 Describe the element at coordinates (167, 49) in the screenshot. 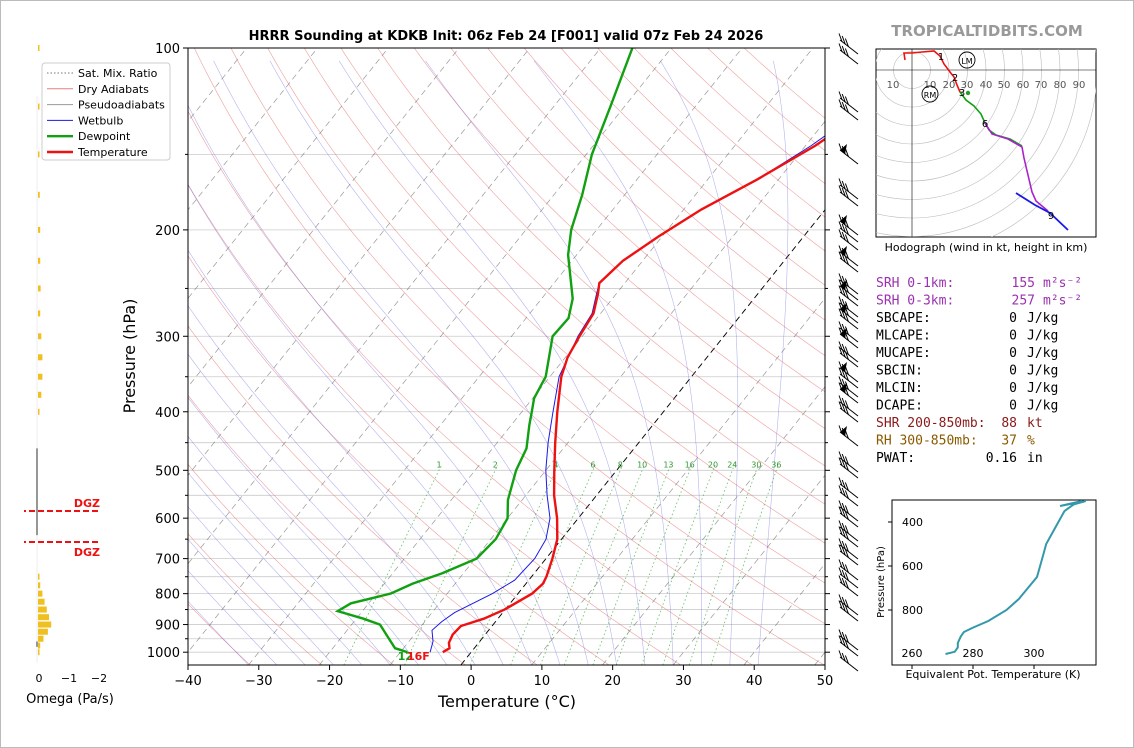

I see `y-tick-label: 100` at that location.